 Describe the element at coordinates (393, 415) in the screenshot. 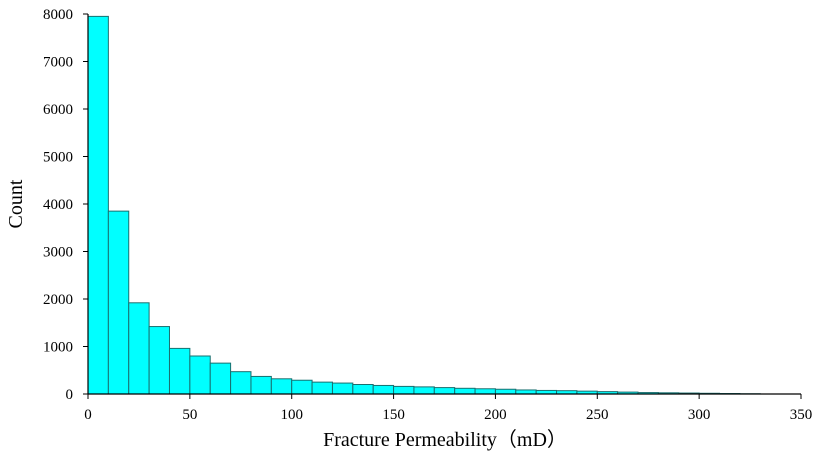

I see `x-tick-label: 150` at that location.